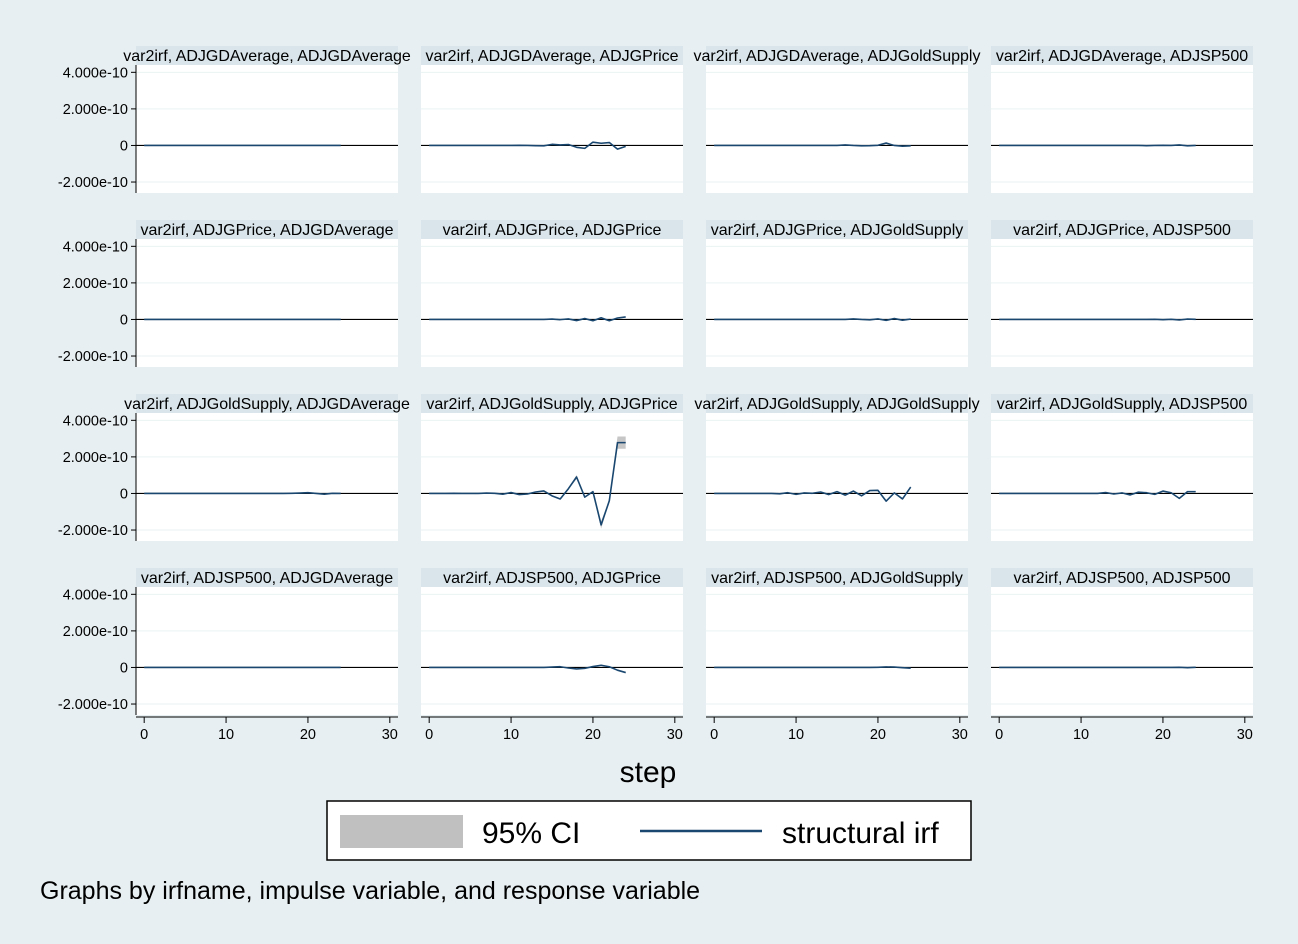 The height and width of the screenshot is (944, 1298). What do you see at coordinates (649, 830) in the screenshot?
I see `legend: 95% CI structural irf` at bounding box center [649, 830].